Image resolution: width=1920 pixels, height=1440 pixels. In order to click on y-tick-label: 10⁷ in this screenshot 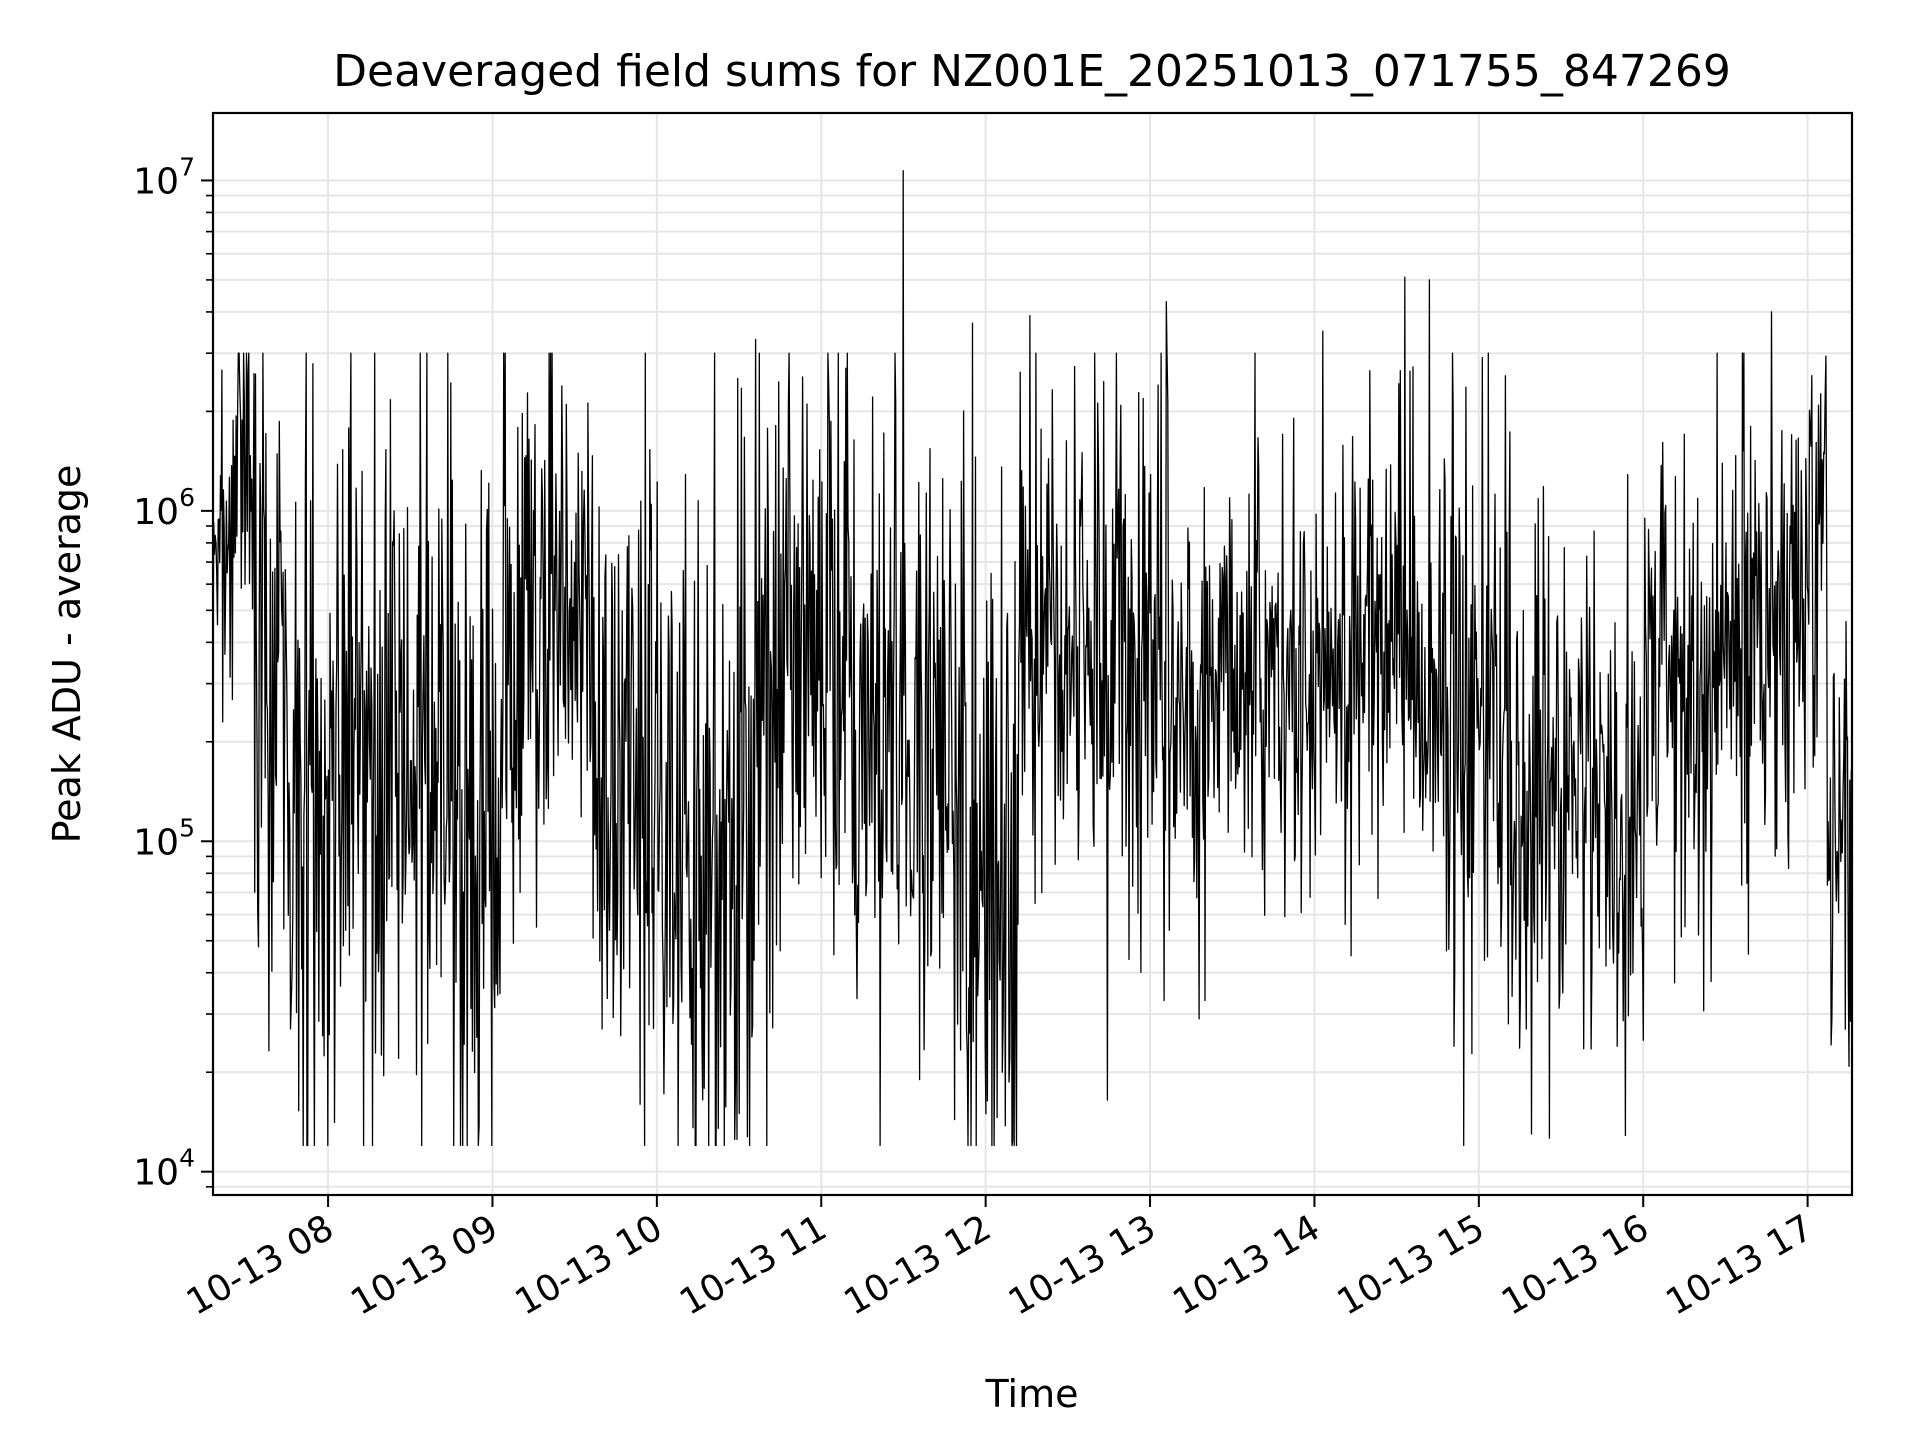, I will do `click(164, 177)`.